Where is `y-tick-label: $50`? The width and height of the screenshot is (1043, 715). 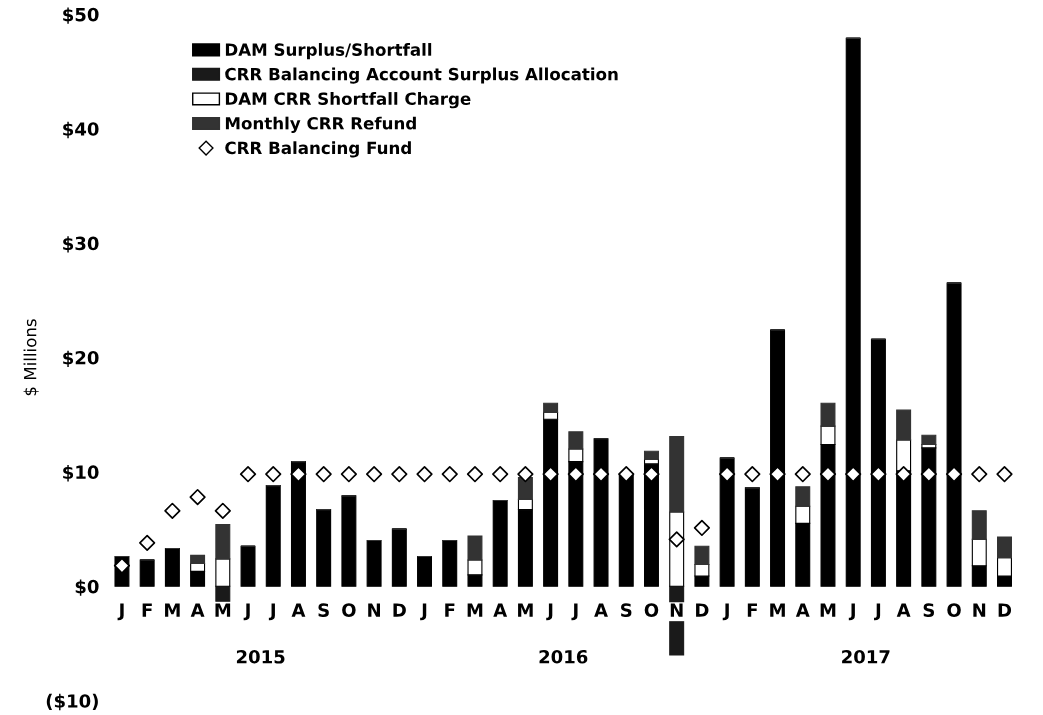 y-tick-label: $50 is located at coordinates (81, 15).